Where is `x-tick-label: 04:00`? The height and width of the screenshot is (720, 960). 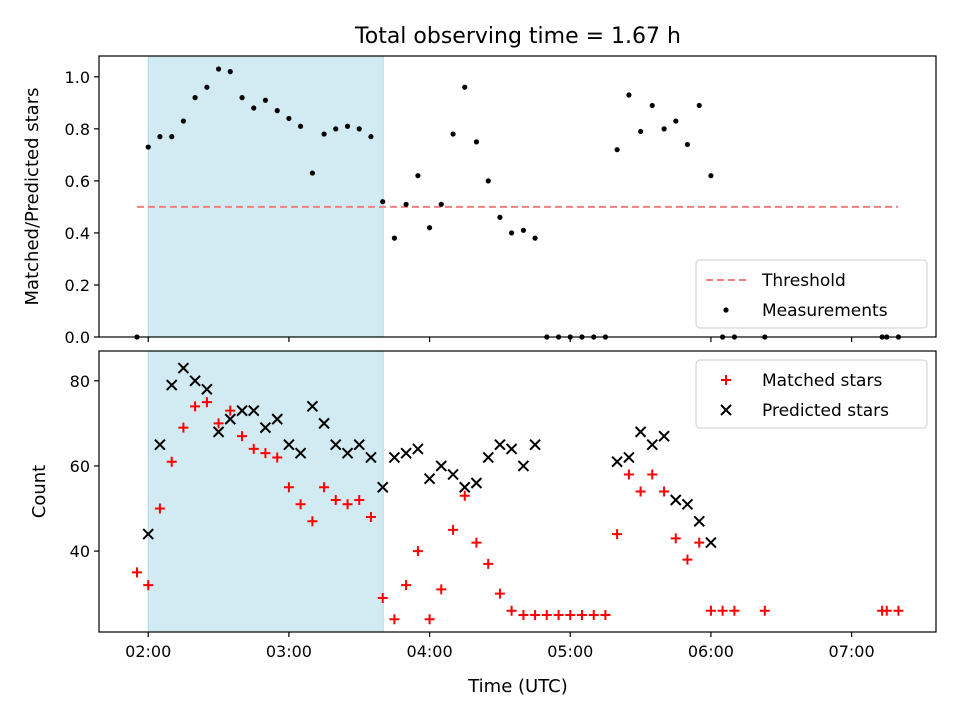 x-tick-label: 04:00 is located at coordinates (430, 651).